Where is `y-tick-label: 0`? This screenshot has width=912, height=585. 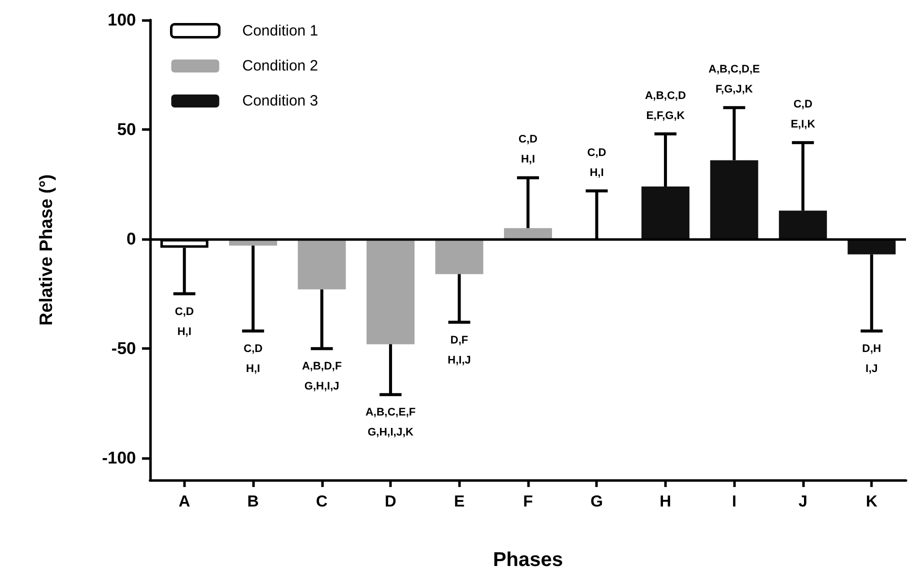 y-tick-label: 0 is located at coordinates (131, 239).